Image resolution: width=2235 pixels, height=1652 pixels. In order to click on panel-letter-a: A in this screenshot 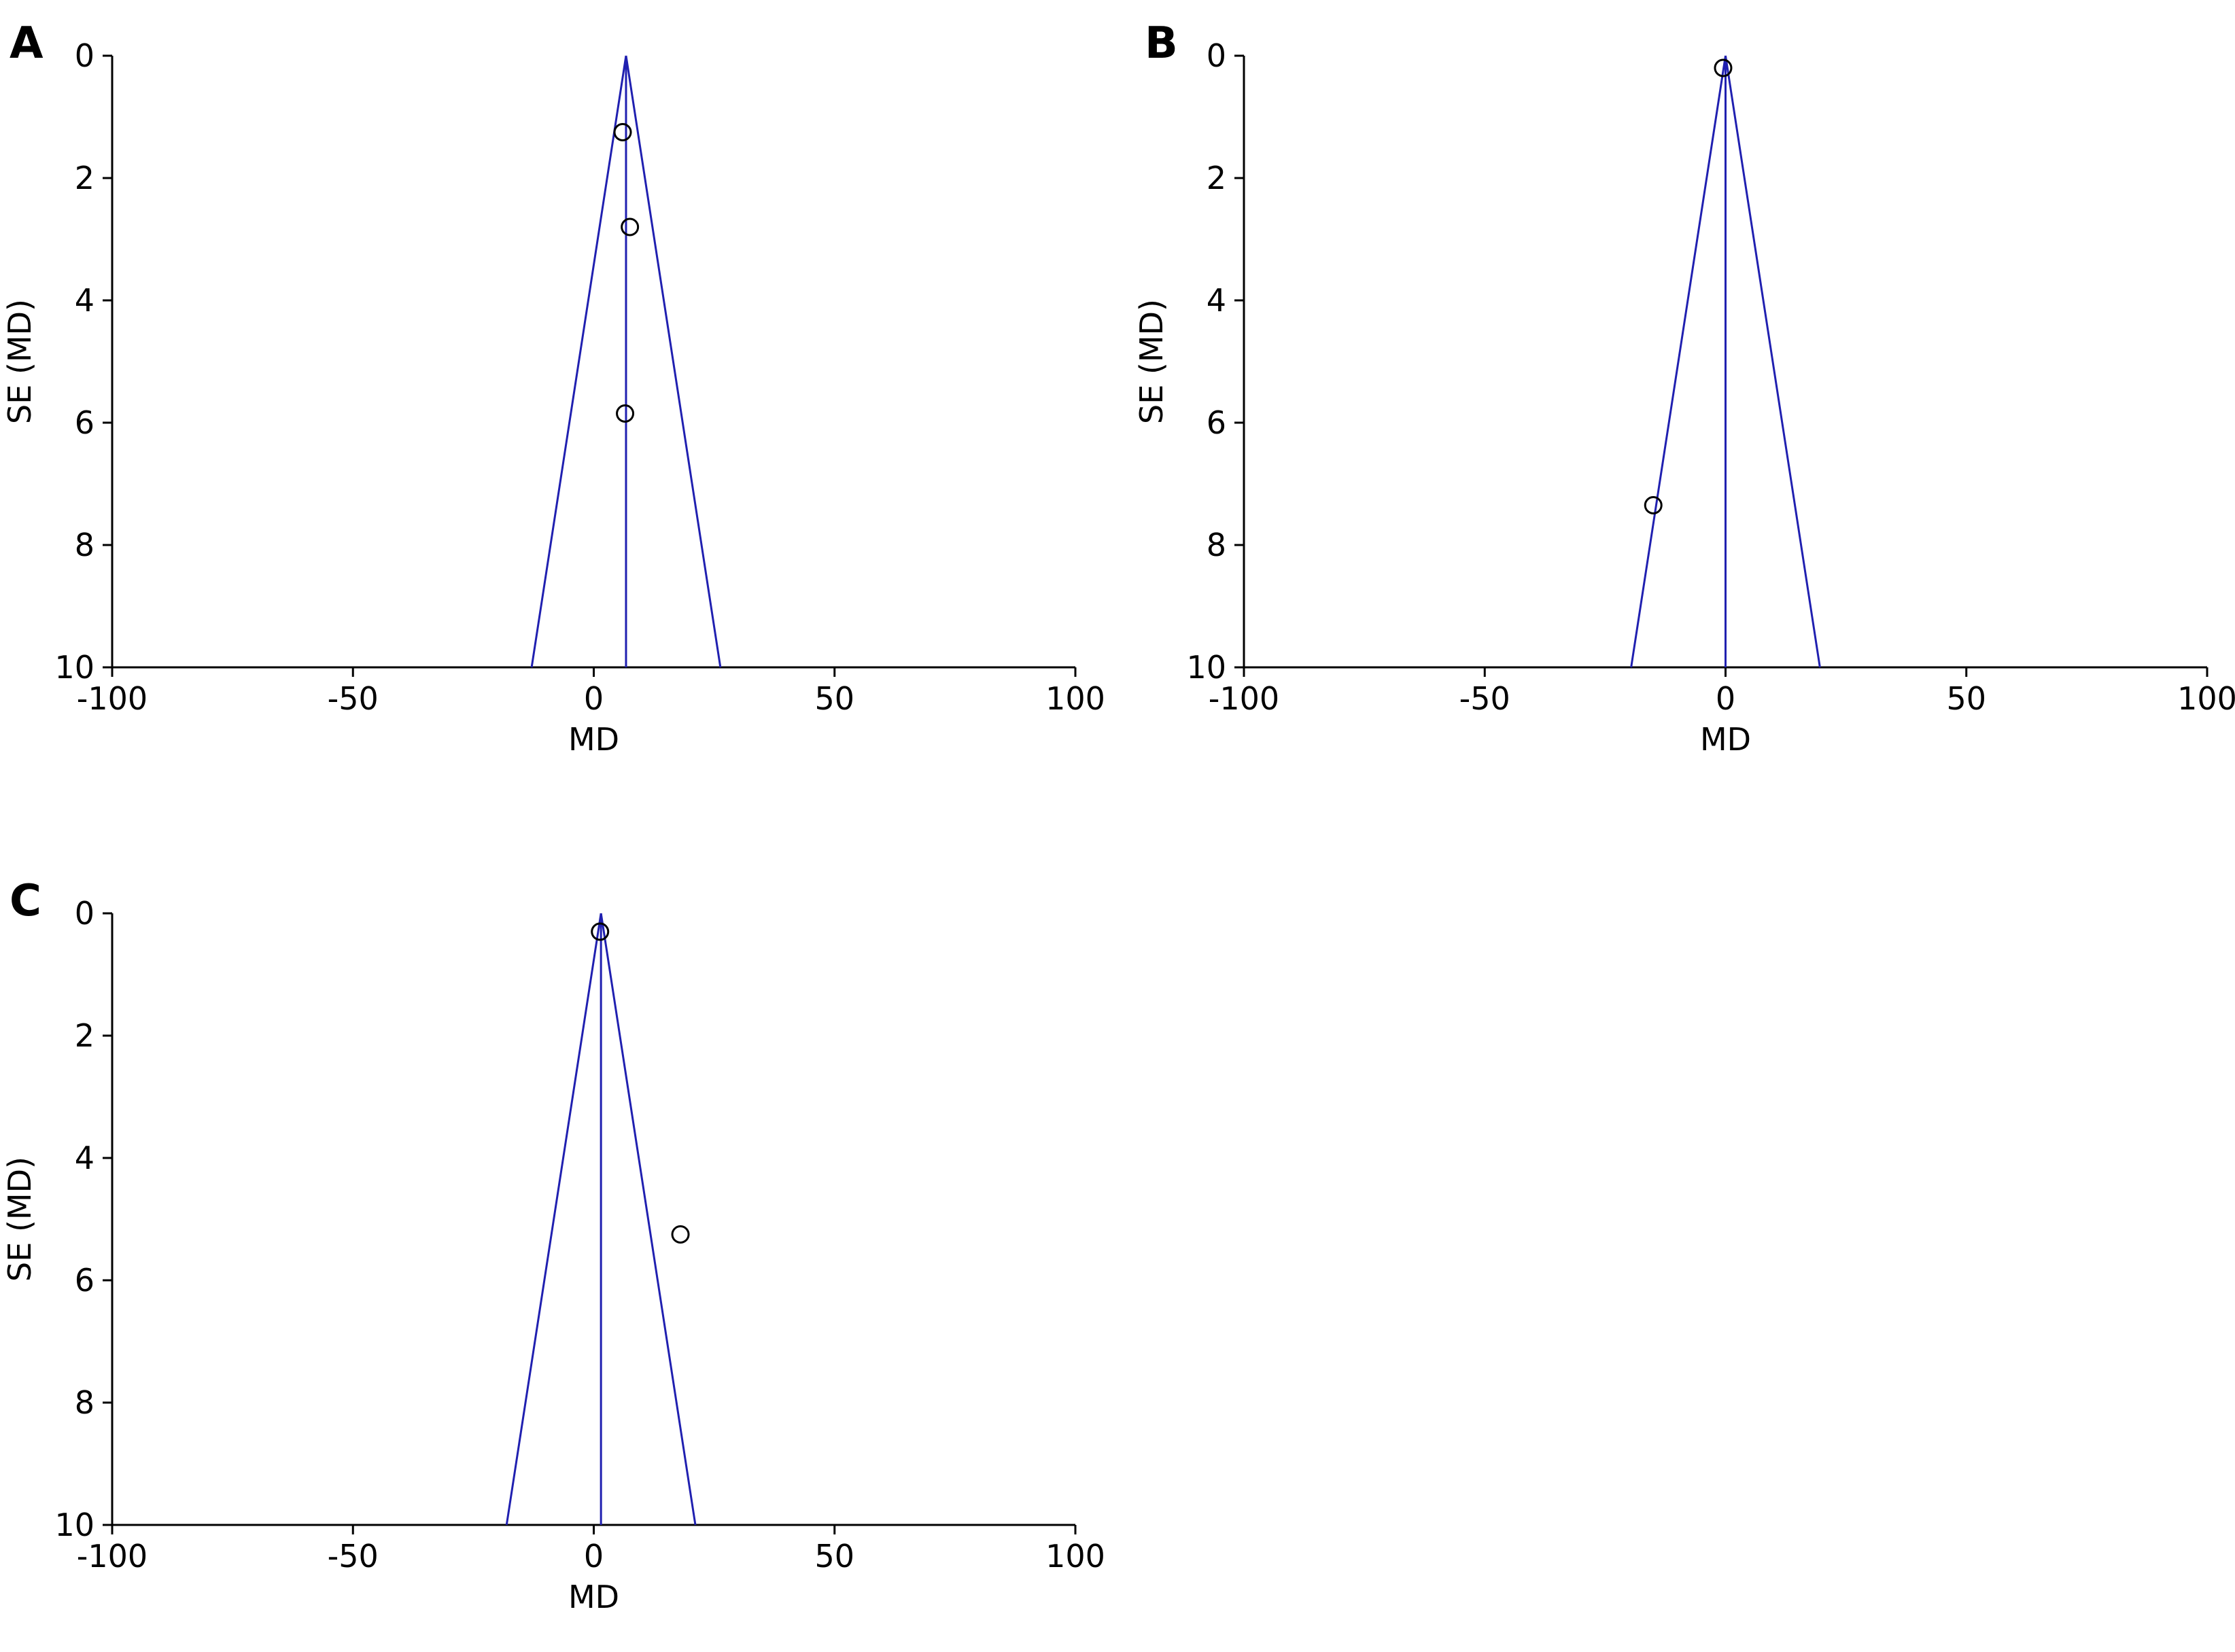, I will do `click(27, 43)`.